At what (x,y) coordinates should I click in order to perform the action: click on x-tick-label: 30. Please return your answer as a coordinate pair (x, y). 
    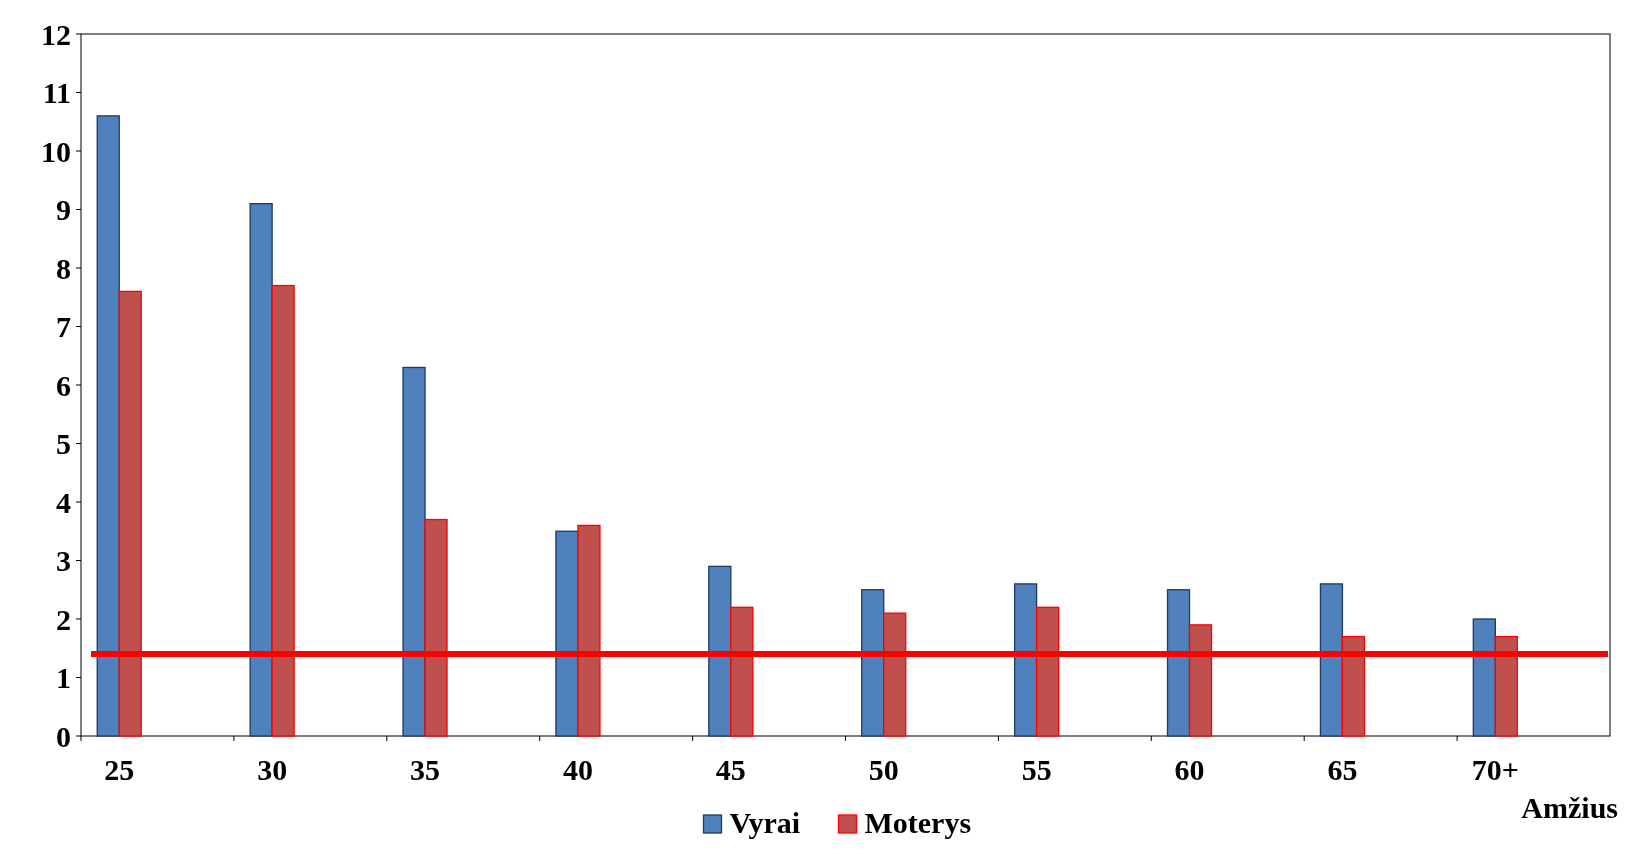
    Looking at the image, I should click on (272, 769).